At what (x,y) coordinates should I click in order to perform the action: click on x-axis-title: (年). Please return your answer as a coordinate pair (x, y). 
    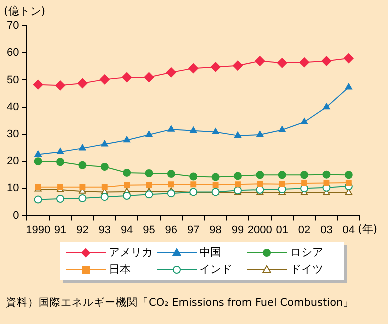
    Looking at the image, I should click on (368, 229).